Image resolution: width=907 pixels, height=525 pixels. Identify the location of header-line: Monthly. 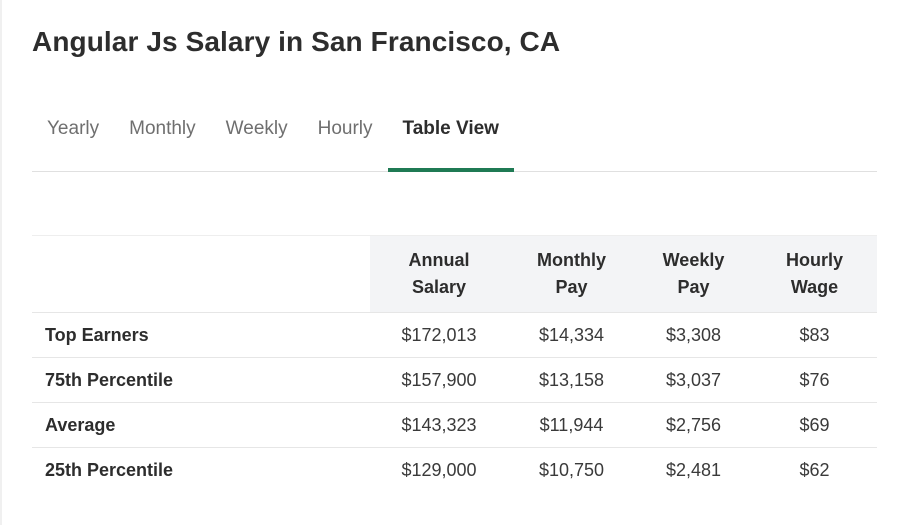
(571, 260).